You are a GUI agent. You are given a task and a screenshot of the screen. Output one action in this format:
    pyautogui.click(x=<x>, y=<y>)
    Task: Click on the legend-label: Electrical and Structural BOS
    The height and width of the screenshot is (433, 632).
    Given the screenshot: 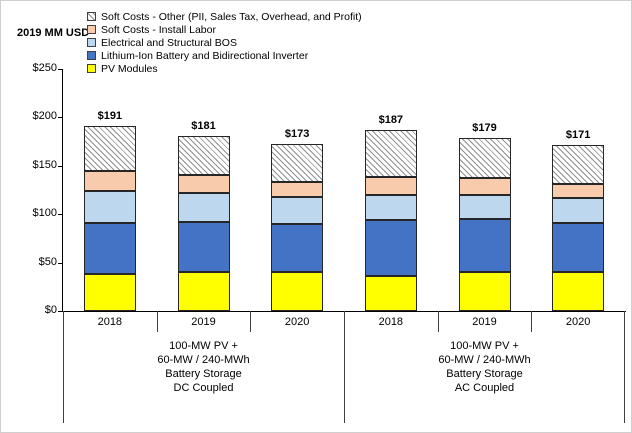 What is the action you would take?
    pyautogui.click(x=169, y=42)
    